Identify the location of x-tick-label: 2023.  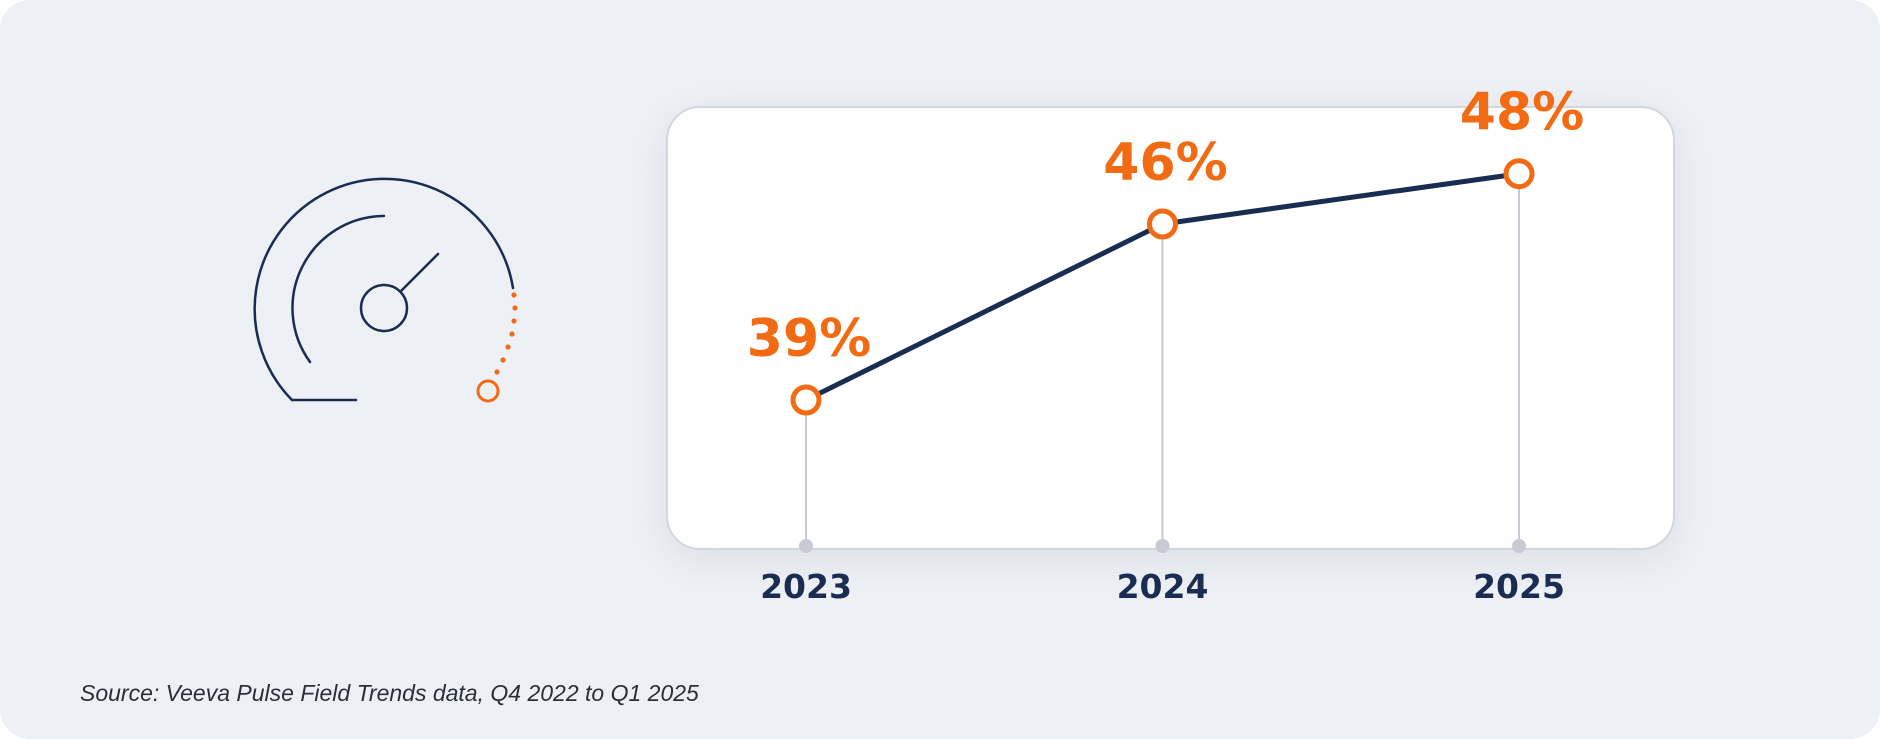
(806, 586).